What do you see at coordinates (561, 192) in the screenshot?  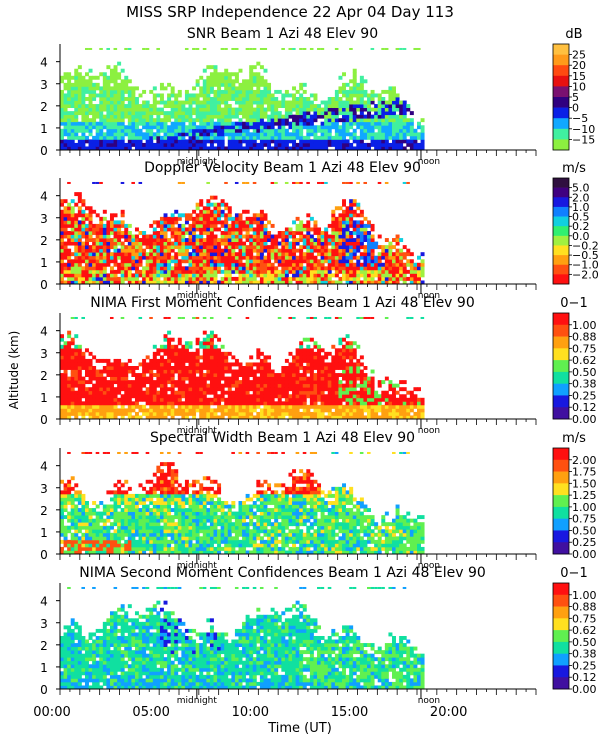 I see `colorbar-swatch` at bounding box center [561, 192].